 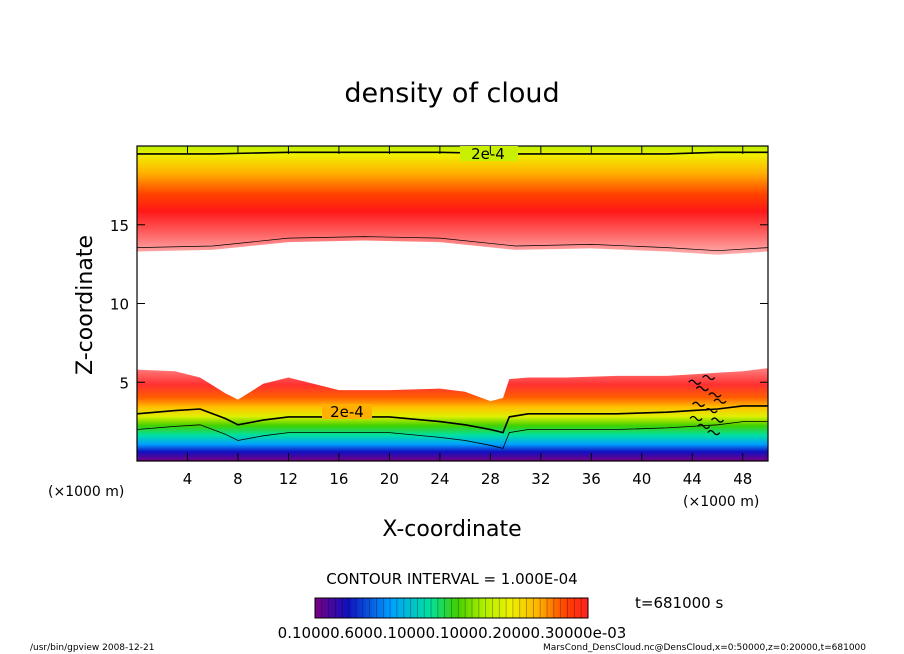 I want to click on contour-label-lower: 2e-4, so click(x=347, y=412).